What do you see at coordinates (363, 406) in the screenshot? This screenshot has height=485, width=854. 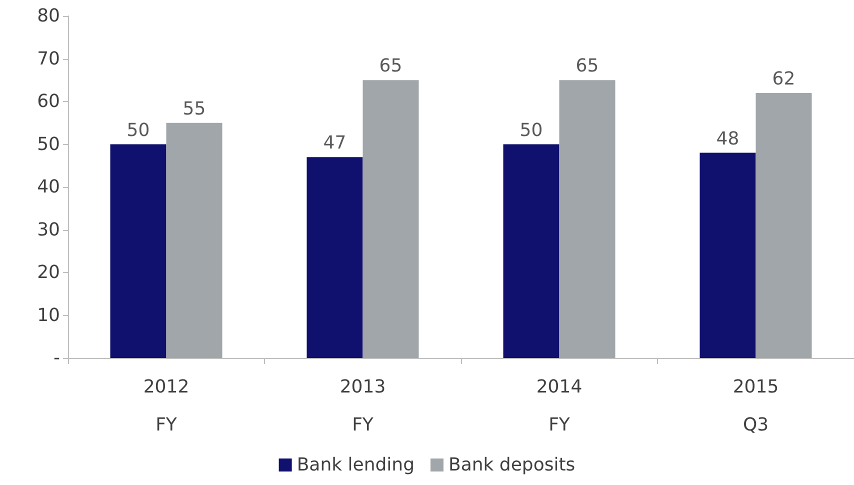 I see `x-tick-label: 2013 FY` at bounding box center [363, 406].